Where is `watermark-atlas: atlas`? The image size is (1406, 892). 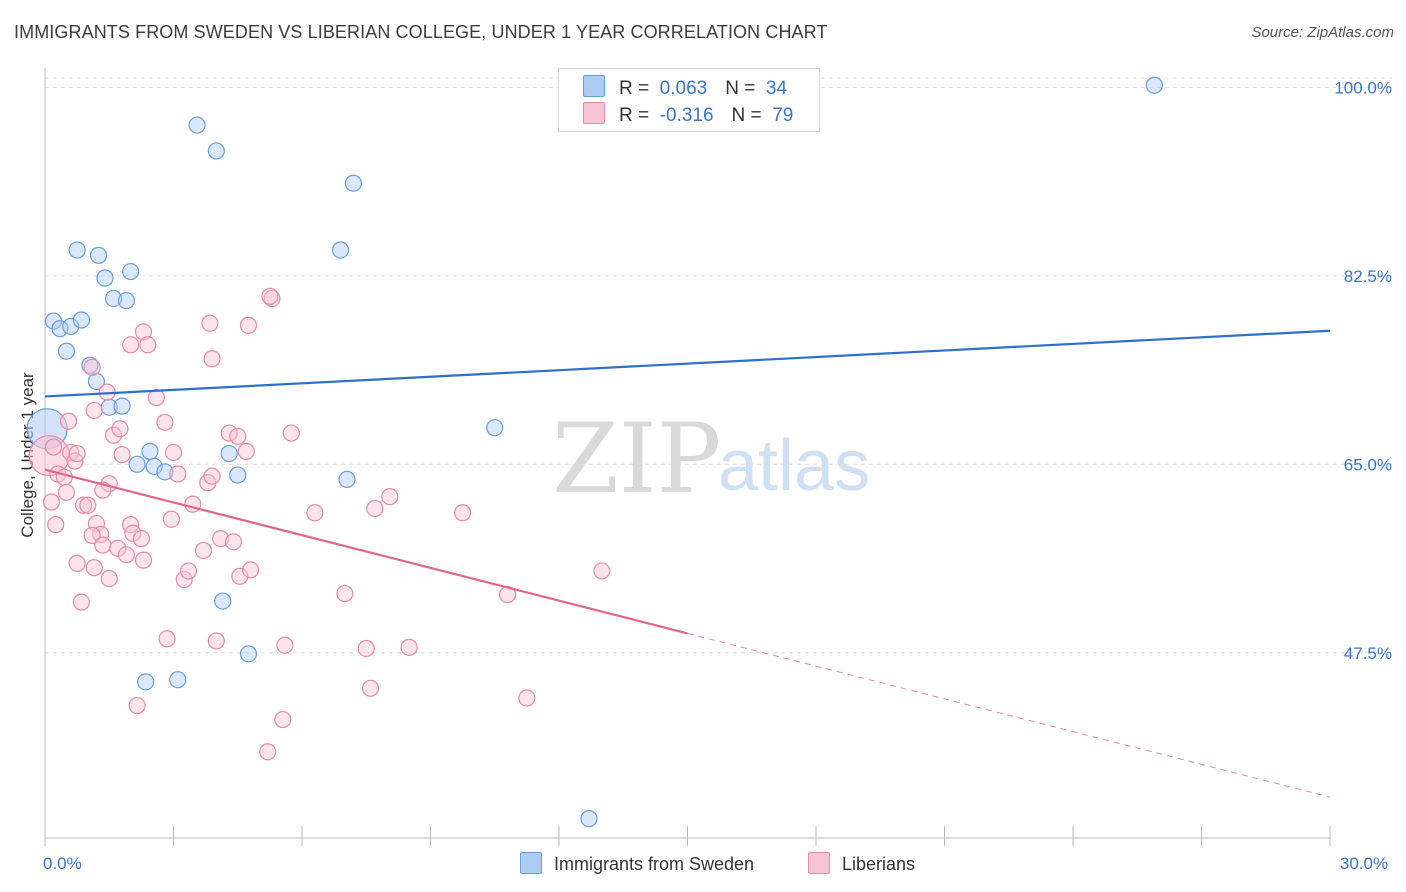
watermark-atlas: atlas is located at coordinates (794, 466).